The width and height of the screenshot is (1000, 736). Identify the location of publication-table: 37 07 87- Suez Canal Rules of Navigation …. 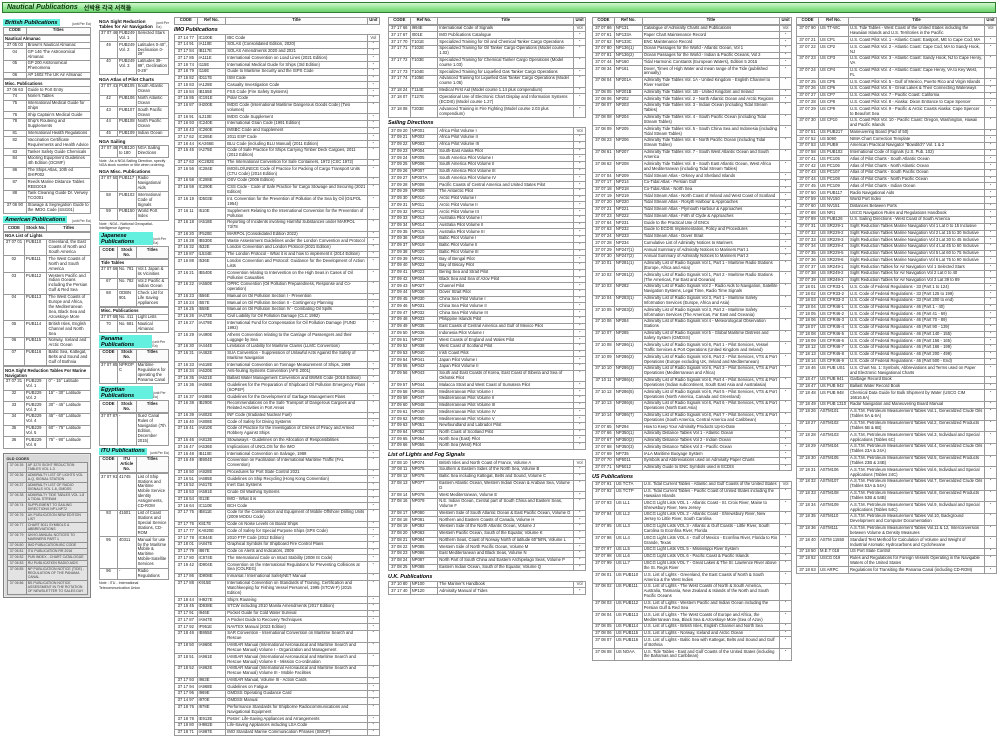
(134, 429).